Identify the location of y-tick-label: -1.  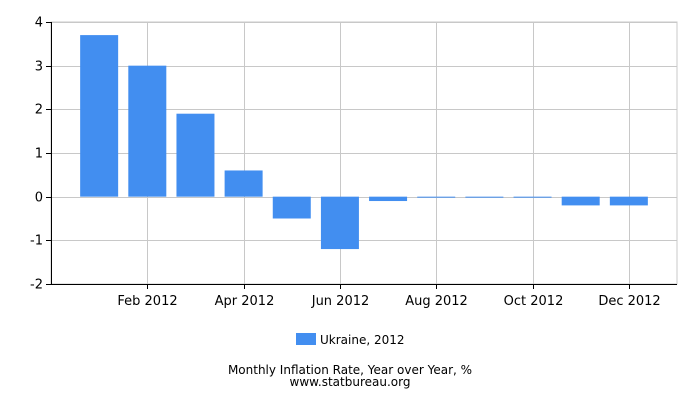
(36, 241).